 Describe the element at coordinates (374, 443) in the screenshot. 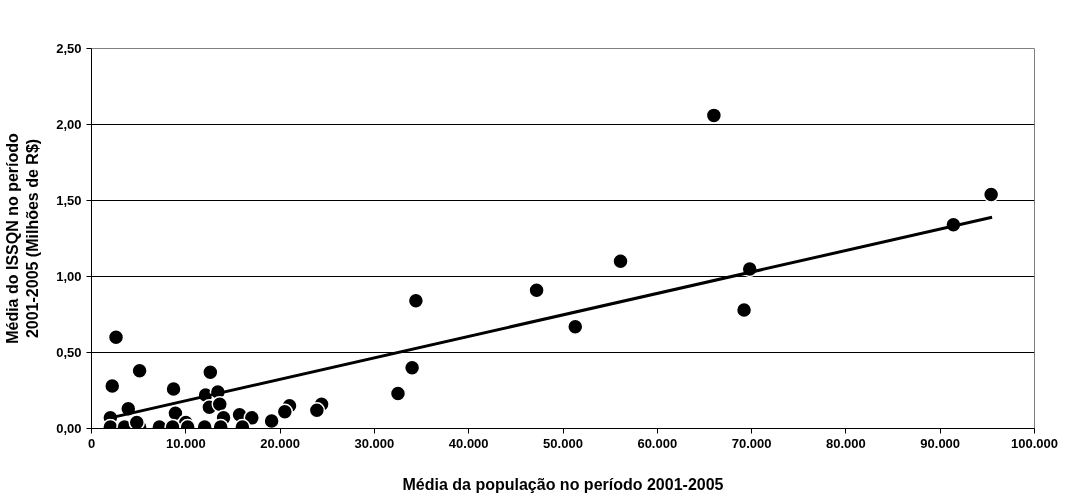

I see `x-tick-label: 30.000` at that location.